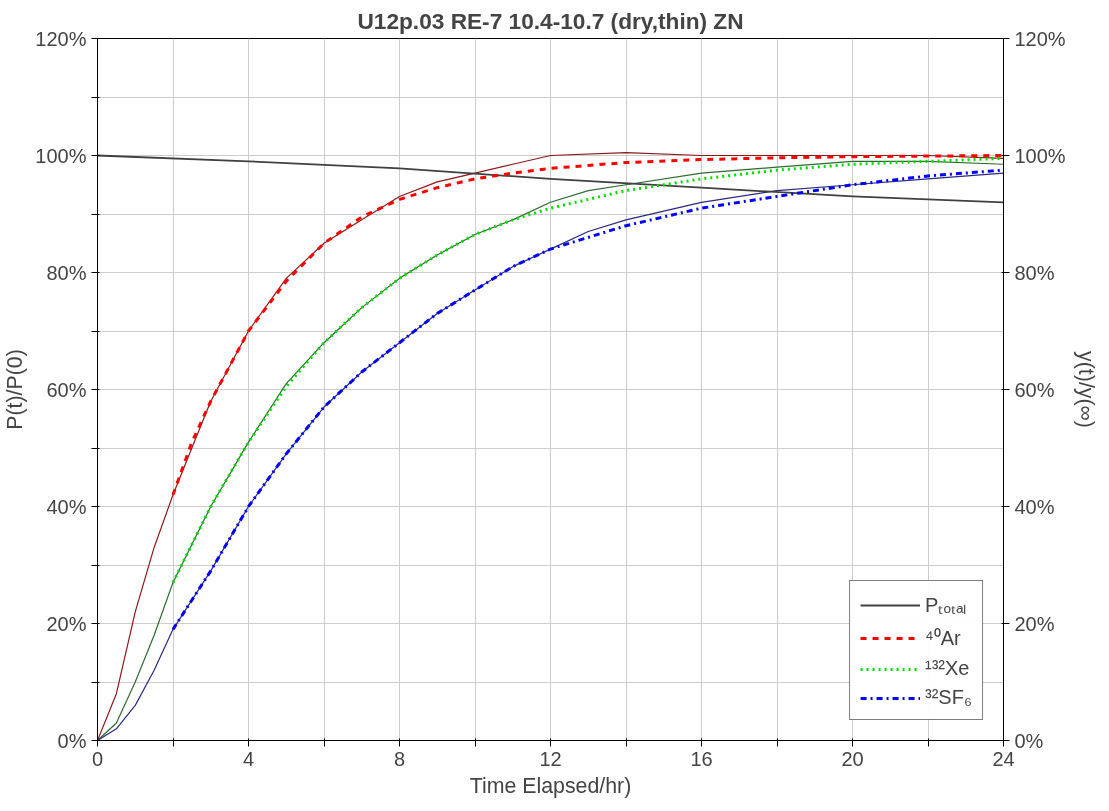 The width and height of the screenshot is (1109, 811). I want to click on y-axis-title: P(t)/P(0), so click(15, 389).